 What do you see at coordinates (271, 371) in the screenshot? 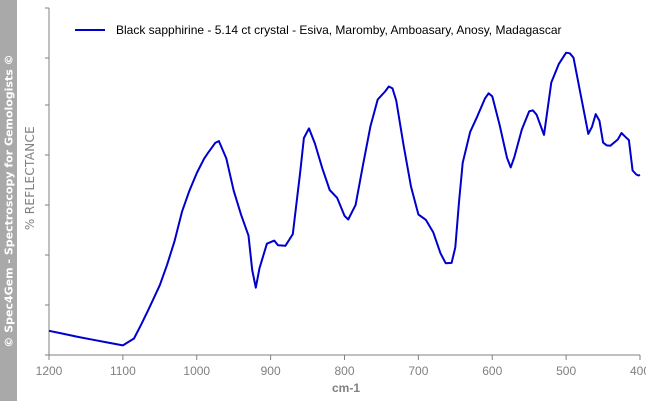
I see `x-tick-label-900: 900` at bounding box center [271, 371].